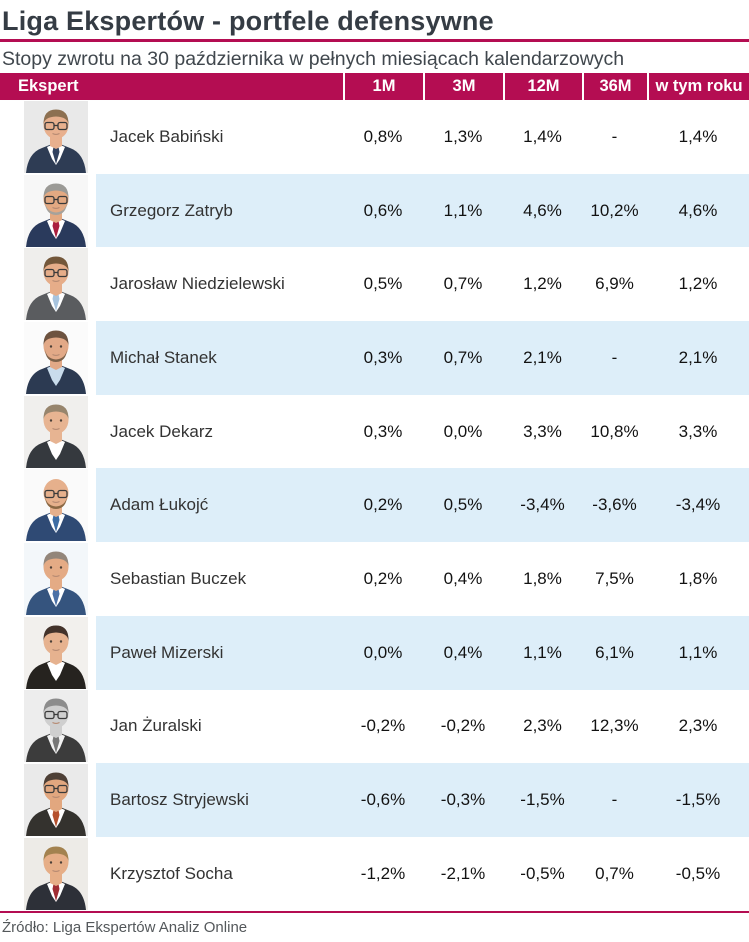  Describe the element at coordinates (542, 136) in the screenshot. I see `value-12m: 1,4%` at that location.